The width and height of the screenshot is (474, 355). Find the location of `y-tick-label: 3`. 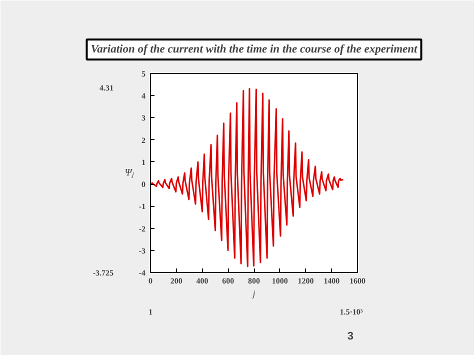

y-tick-label: 3 is located at coordinates (144, 118).